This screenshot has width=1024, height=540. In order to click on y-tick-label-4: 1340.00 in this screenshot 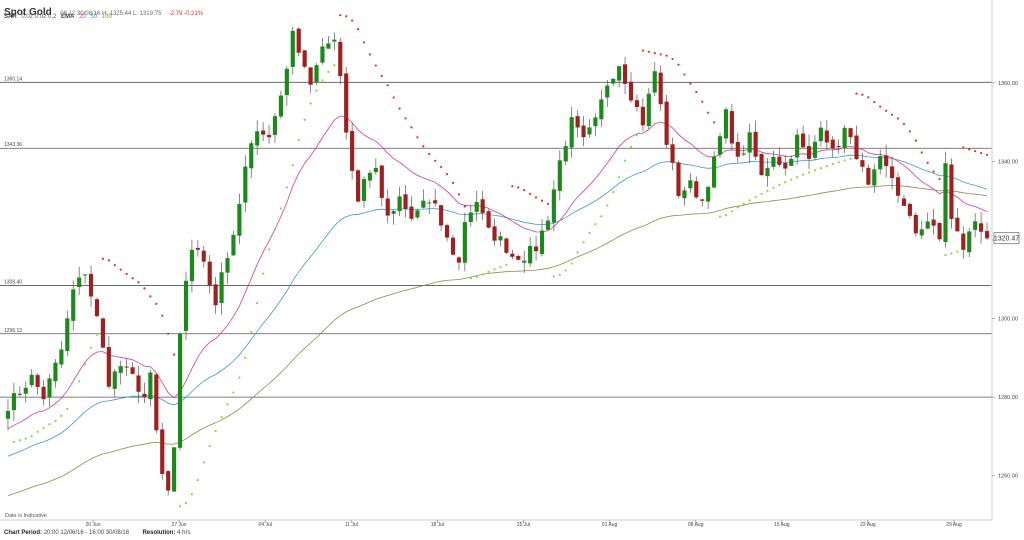, I will do `click(1008, 162)`.